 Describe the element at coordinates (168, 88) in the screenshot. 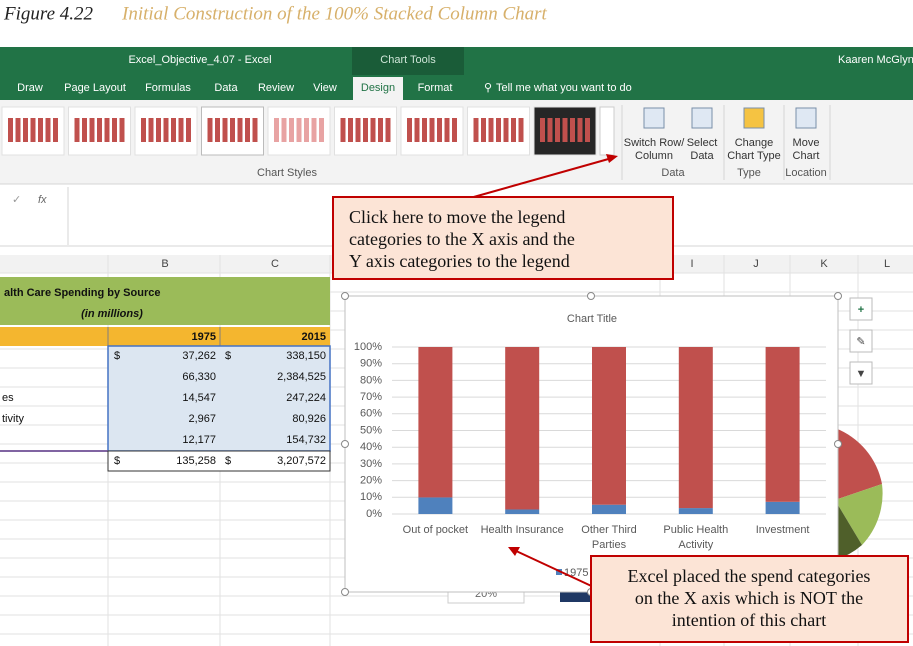

I see `ribbon-tab: Formulas` at that location.